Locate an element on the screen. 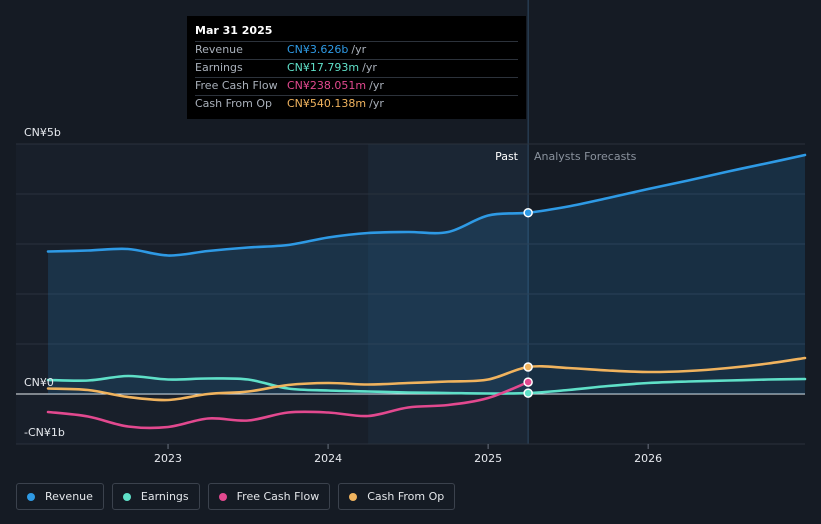 The width and height of the screenshot is (821, 524). legend-item-cash-from-op: Cash From Op is located at coordinates (397, 496).